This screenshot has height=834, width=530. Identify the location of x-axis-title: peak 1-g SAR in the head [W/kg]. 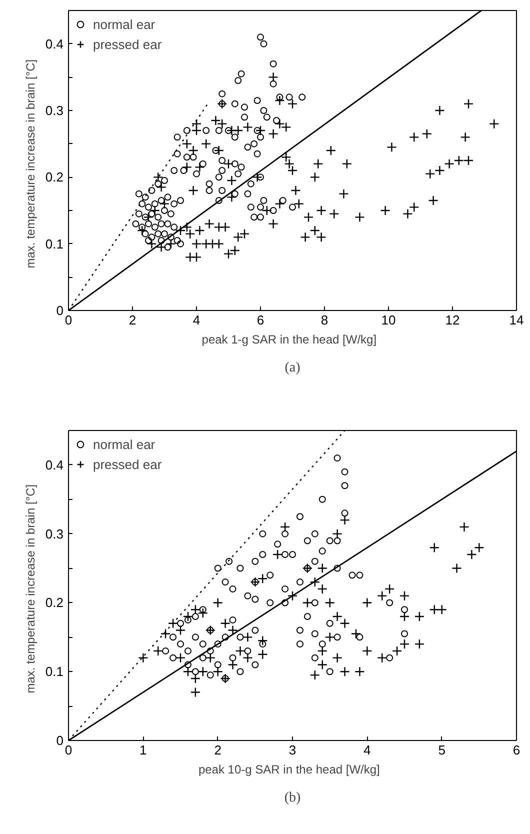
(289, 339).